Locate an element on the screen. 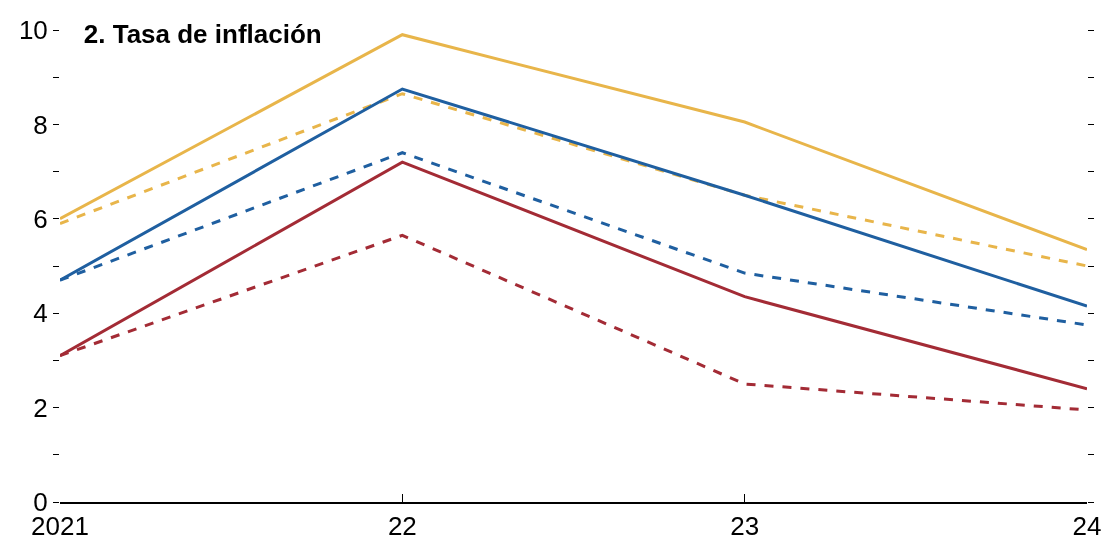 The image size is (1117, 553). y-tick-label: 4 is located at coordinates (40, 313).